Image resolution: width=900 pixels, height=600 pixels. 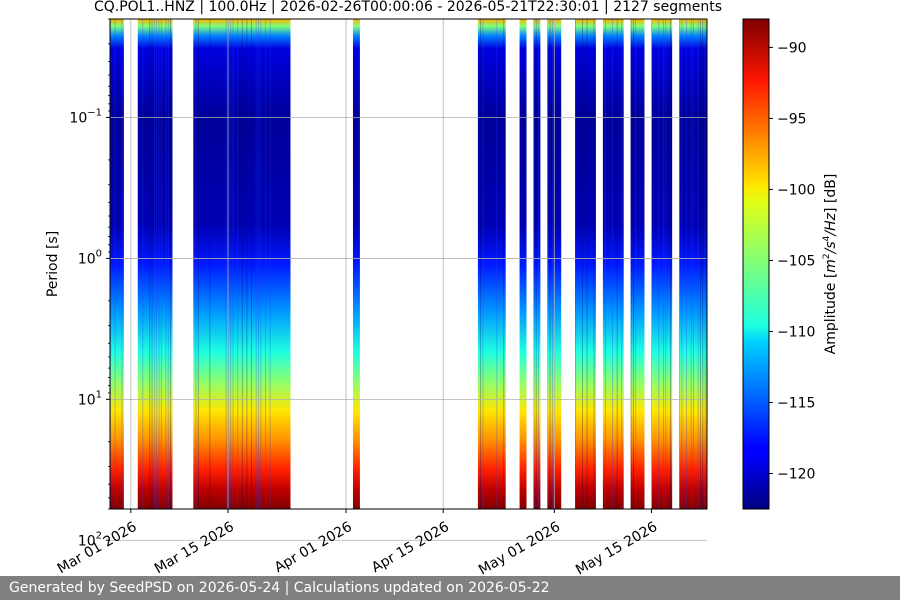 I want to click on y-axis-label: Period [s], so click(x=53, y=264).